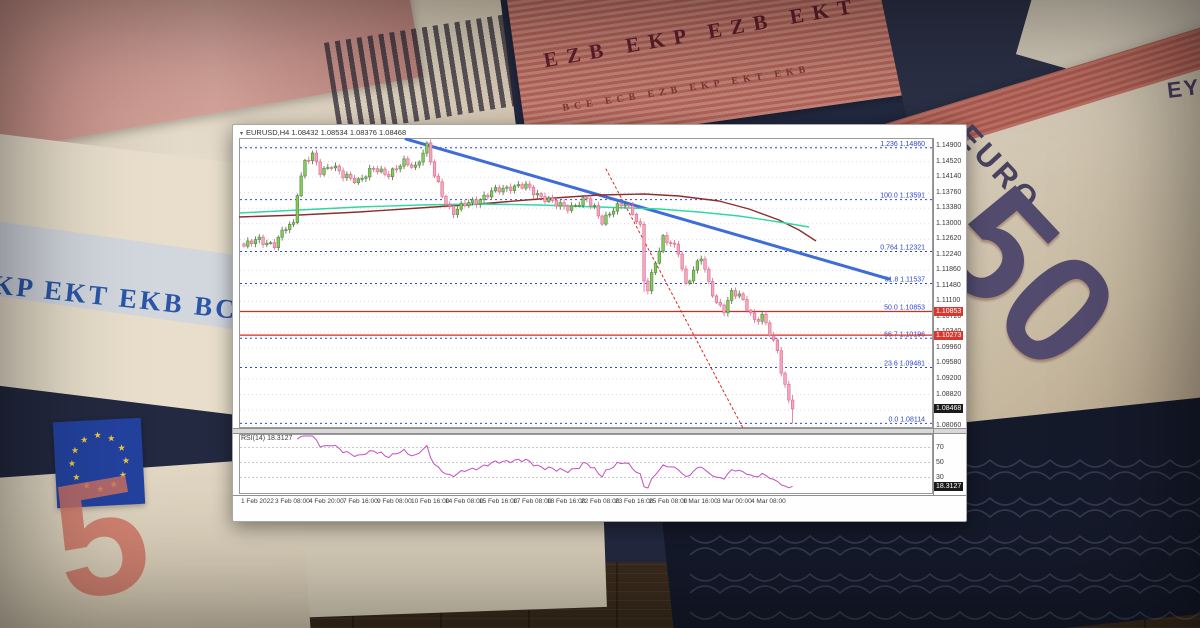 The image size is (1200, 628). Describe the element at coordinates (949, 254) in the screenshot. I see `price-axis-label: 1.12240` at that location.